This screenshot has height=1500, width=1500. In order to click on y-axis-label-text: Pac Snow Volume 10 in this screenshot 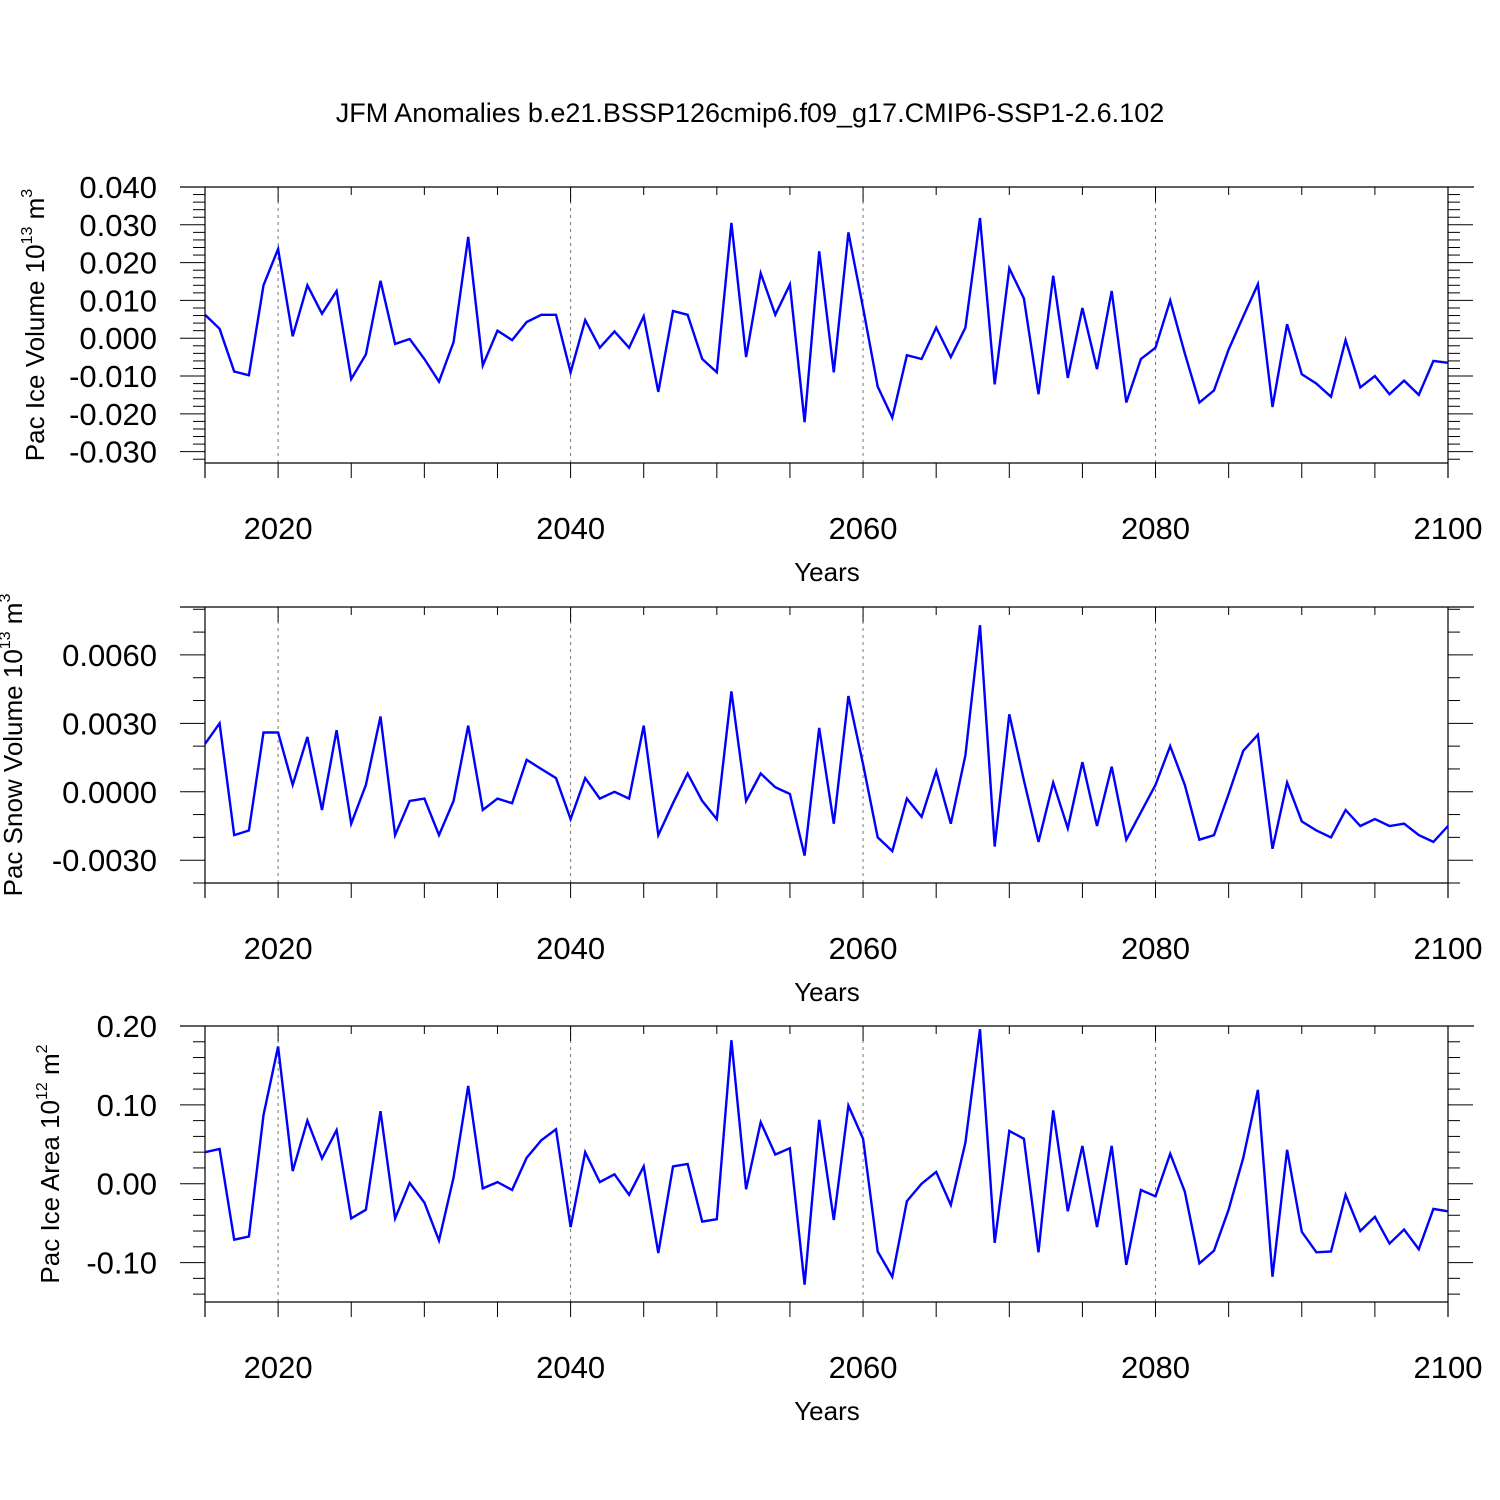, I will do `click(14, 772)`.